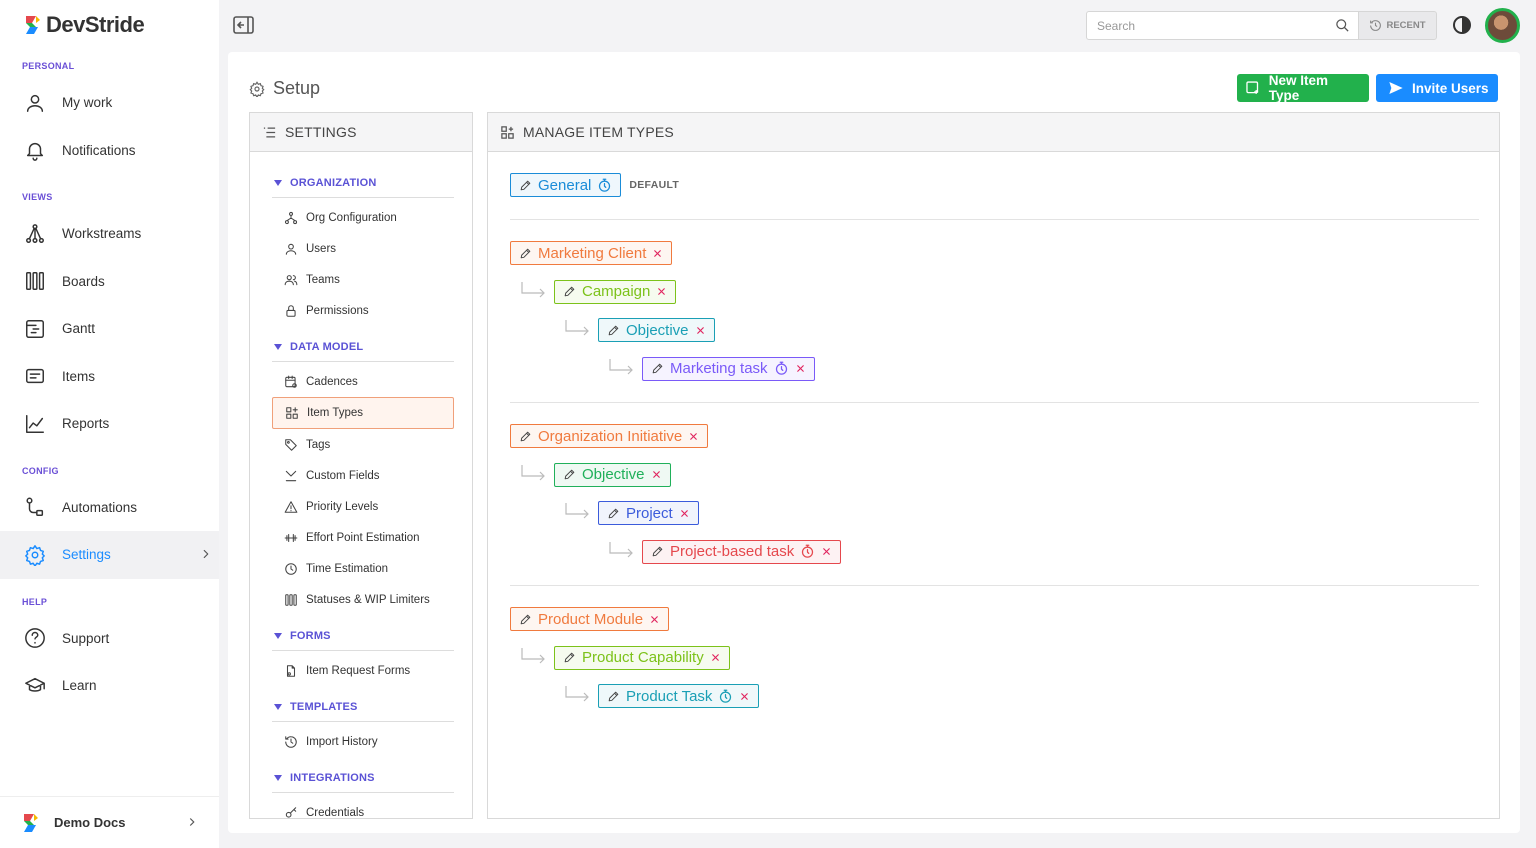 The image size is (1536, 848). Describe the element at coordinates (566, 185) in the screenshot. I see `item-type-chip: General` at that location.